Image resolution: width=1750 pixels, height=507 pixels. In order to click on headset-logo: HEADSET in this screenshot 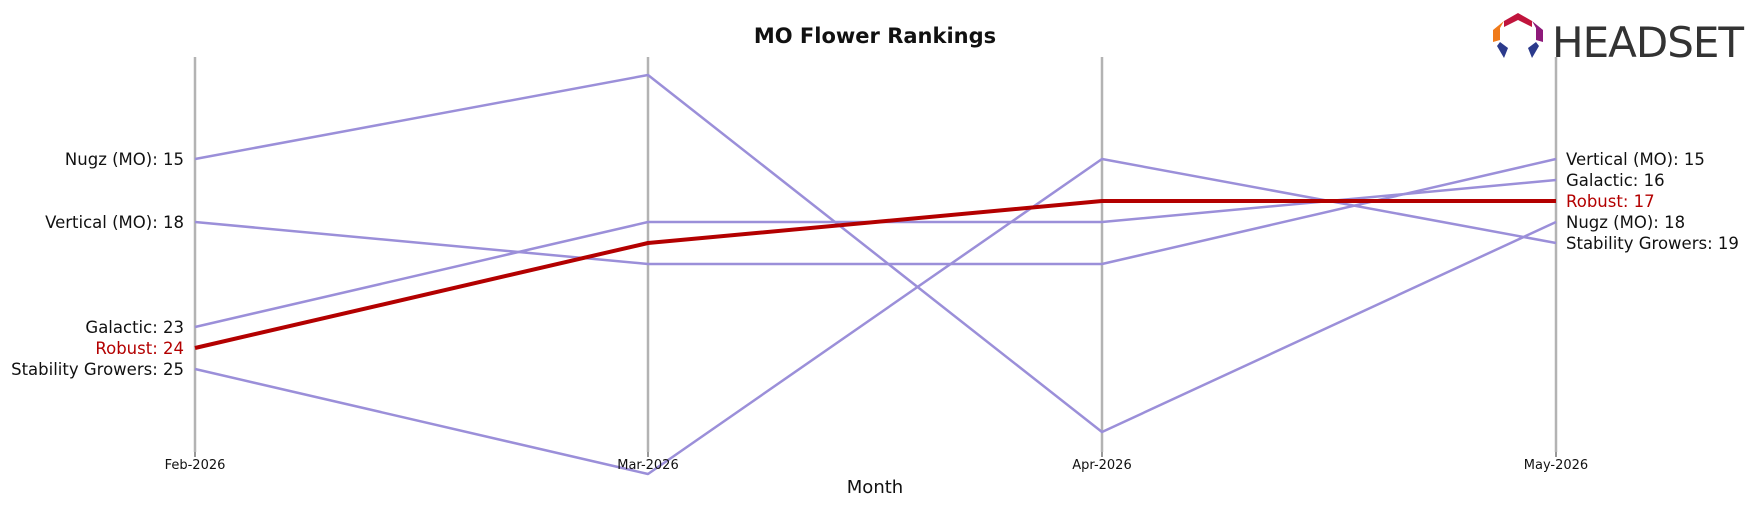, I will do `click(1619, 40)`.